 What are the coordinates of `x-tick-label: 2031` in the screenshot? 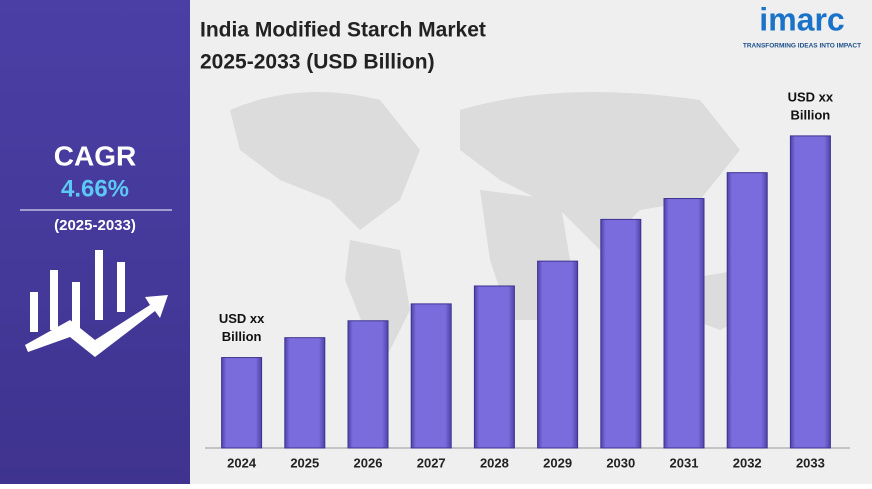 It's located at (684, 462).